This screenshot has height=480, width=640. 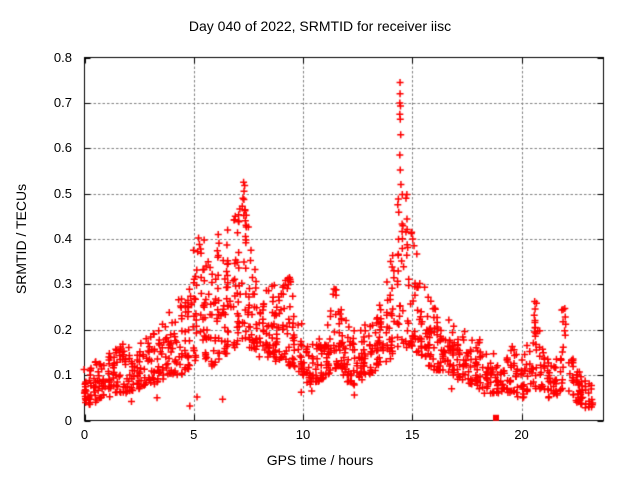 What do you see at coordinates (62, 102) in the screenshot?
I see `y-tick-label: 0.7` at bounding box center [62, 102].